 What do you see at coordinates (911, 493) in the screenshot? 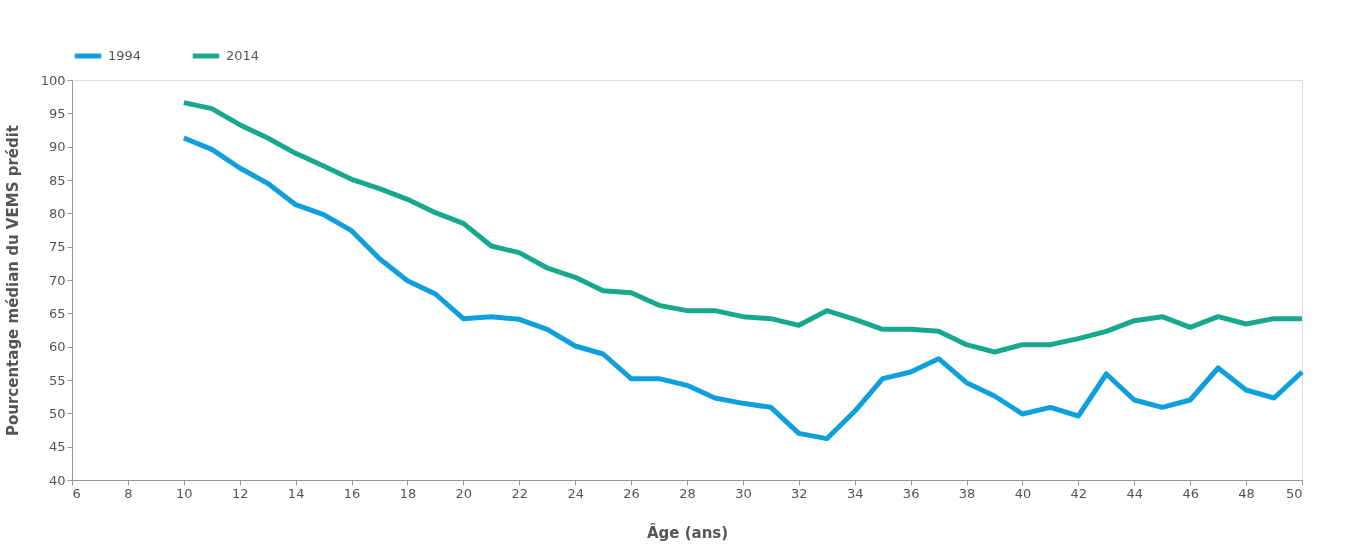
I see `x-tick-label: 36` at bounding box center [911, 493].